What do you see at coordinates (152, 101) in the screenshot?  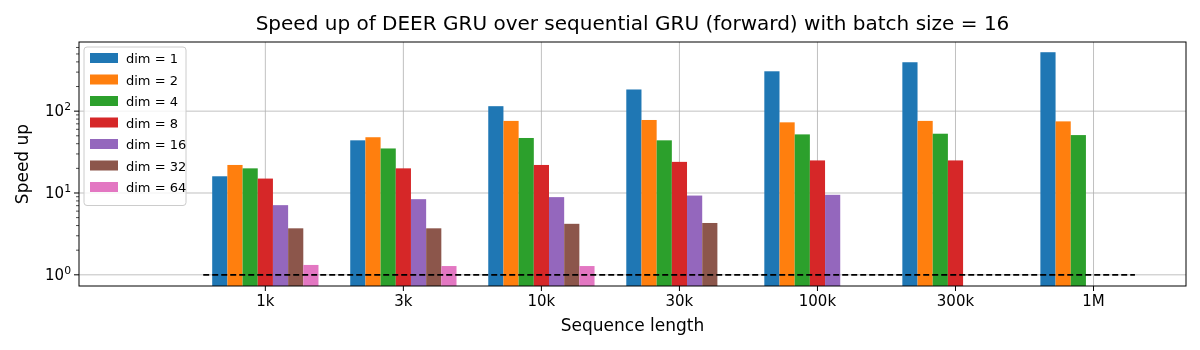 I see `legend-label: dim = 4` at bounding box center [152, 101].